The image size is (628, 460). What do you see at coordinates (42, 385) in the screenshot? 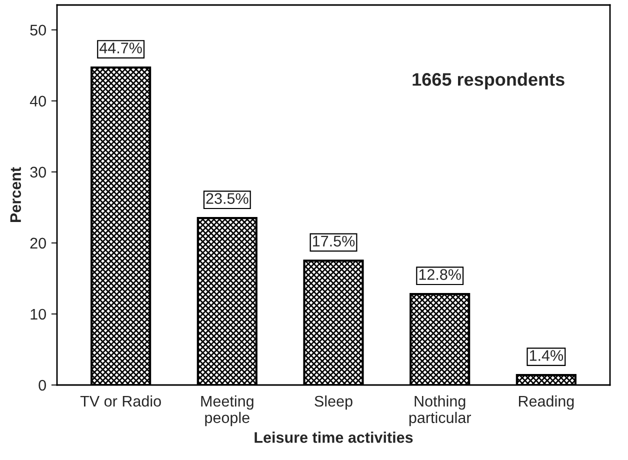
I see `y-tick-label: 0` at bounding box center [42, 385].